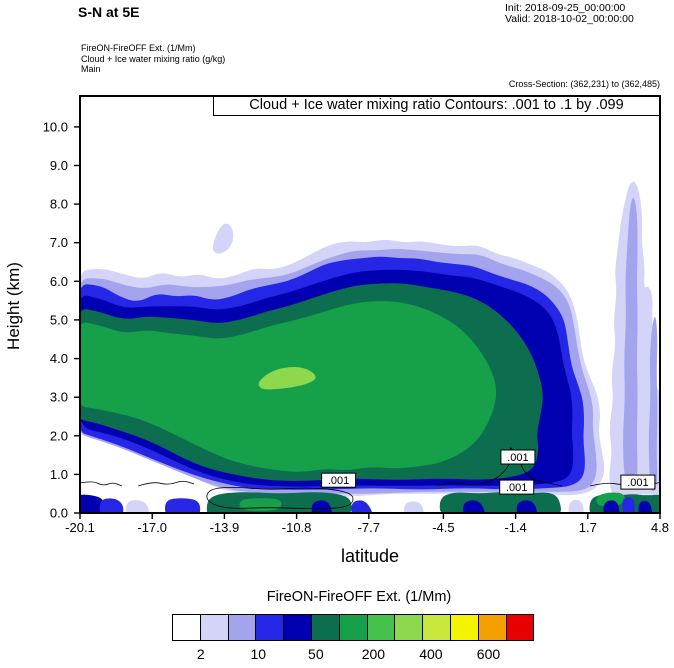  Describe the element at coordinates (59, 165) in the screenshot. I see `y-tick-label: 9.0` at that location.